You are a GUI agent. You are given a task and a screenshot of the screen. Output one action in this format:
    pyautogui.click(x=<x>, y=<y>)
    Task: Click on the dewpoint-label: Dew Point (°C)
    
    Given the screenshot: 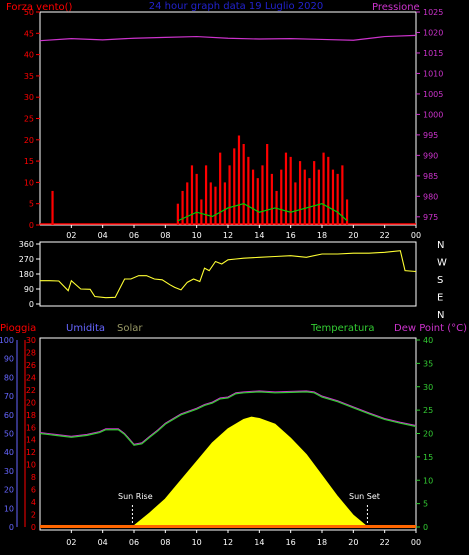 What is the action you would take?
    pyautogui.click(x=430, y=328)
    